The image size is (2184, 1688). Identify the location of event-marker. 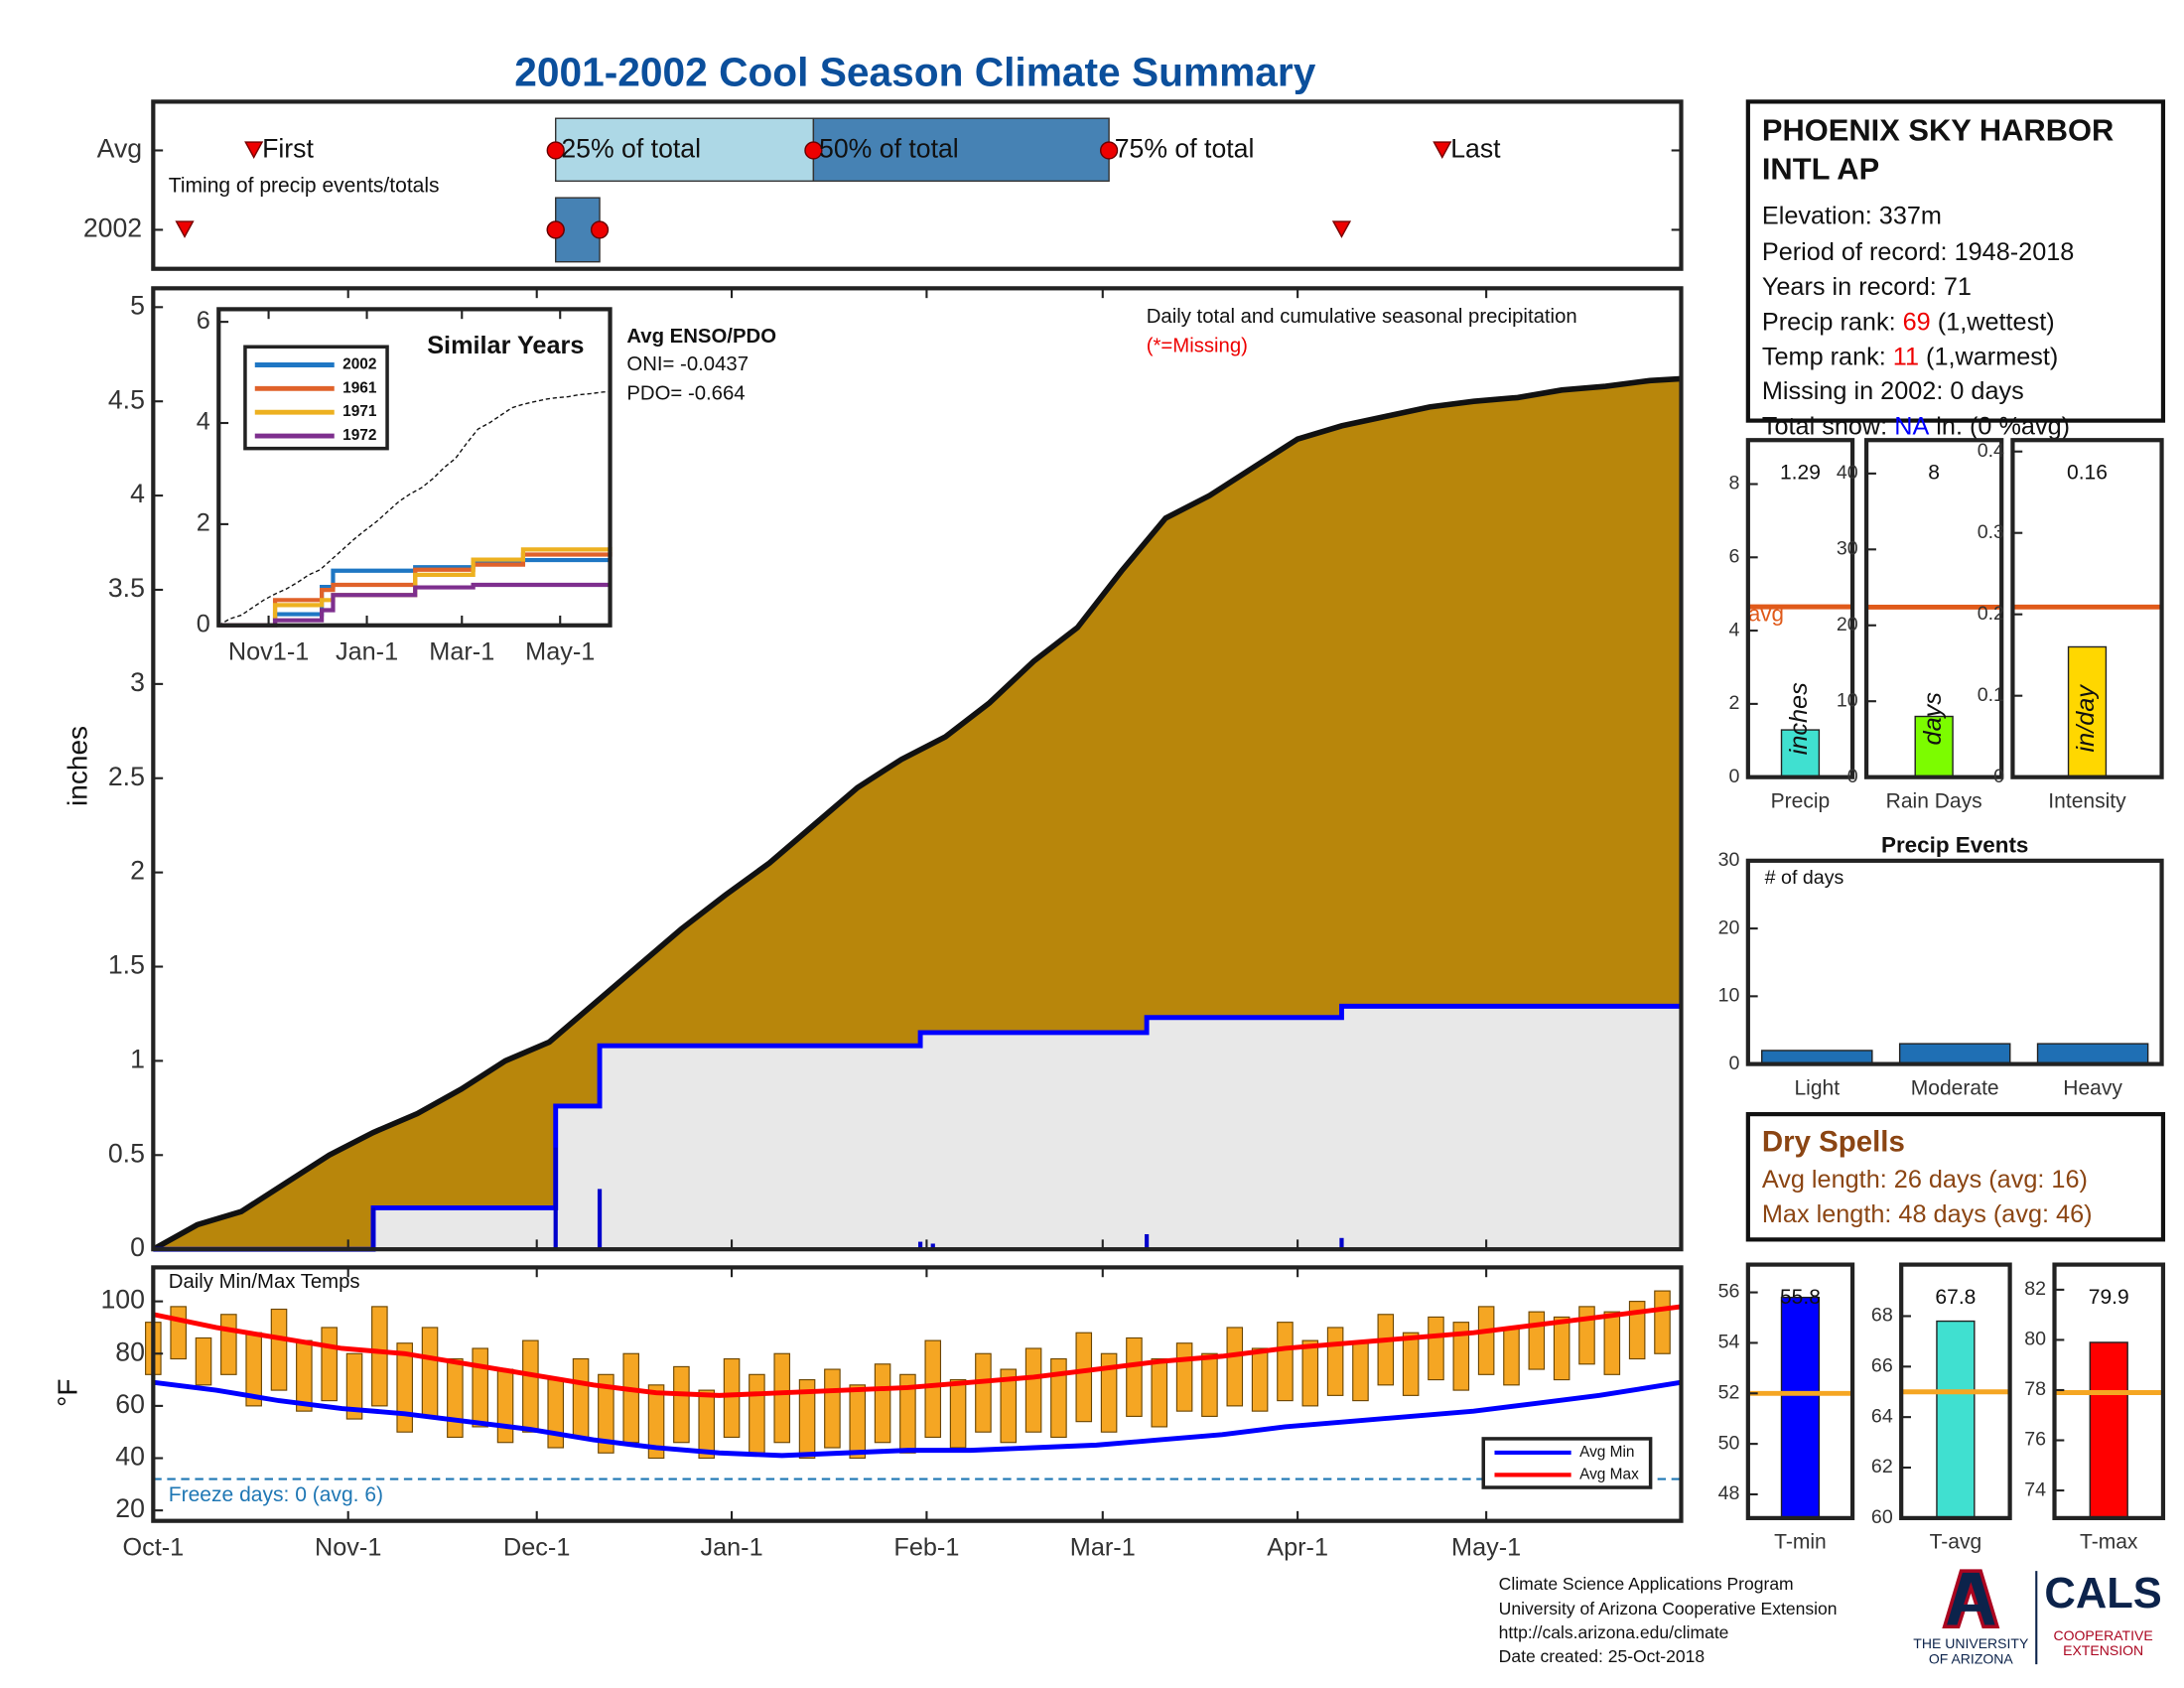
(1442, 150).